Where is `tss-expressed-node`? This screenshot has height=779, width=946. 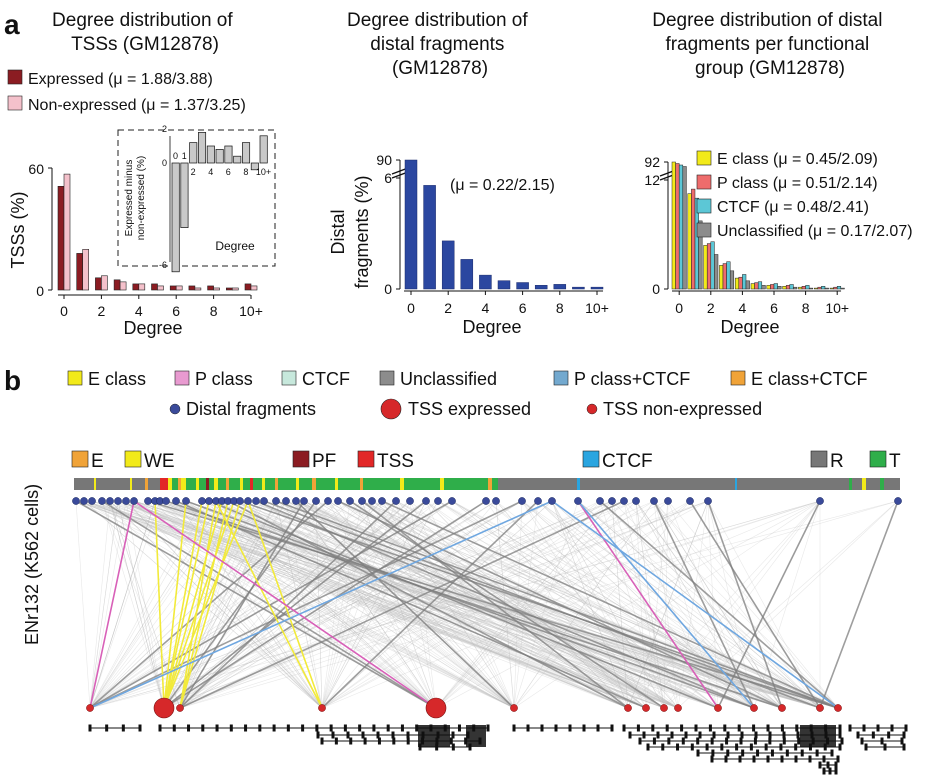 tss-expressed-node is located at coordinates (164, 708).